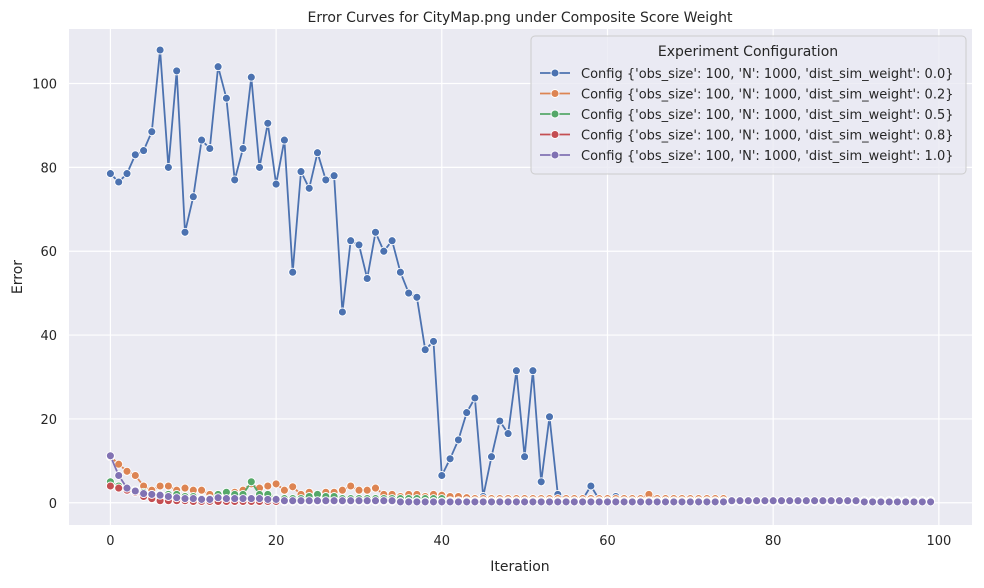  What do you see at coordinates (528, 541) in the screenshot?
I see `x-tick-labels: 0 20 40 60 80 100` at bounding box center [528, 541].